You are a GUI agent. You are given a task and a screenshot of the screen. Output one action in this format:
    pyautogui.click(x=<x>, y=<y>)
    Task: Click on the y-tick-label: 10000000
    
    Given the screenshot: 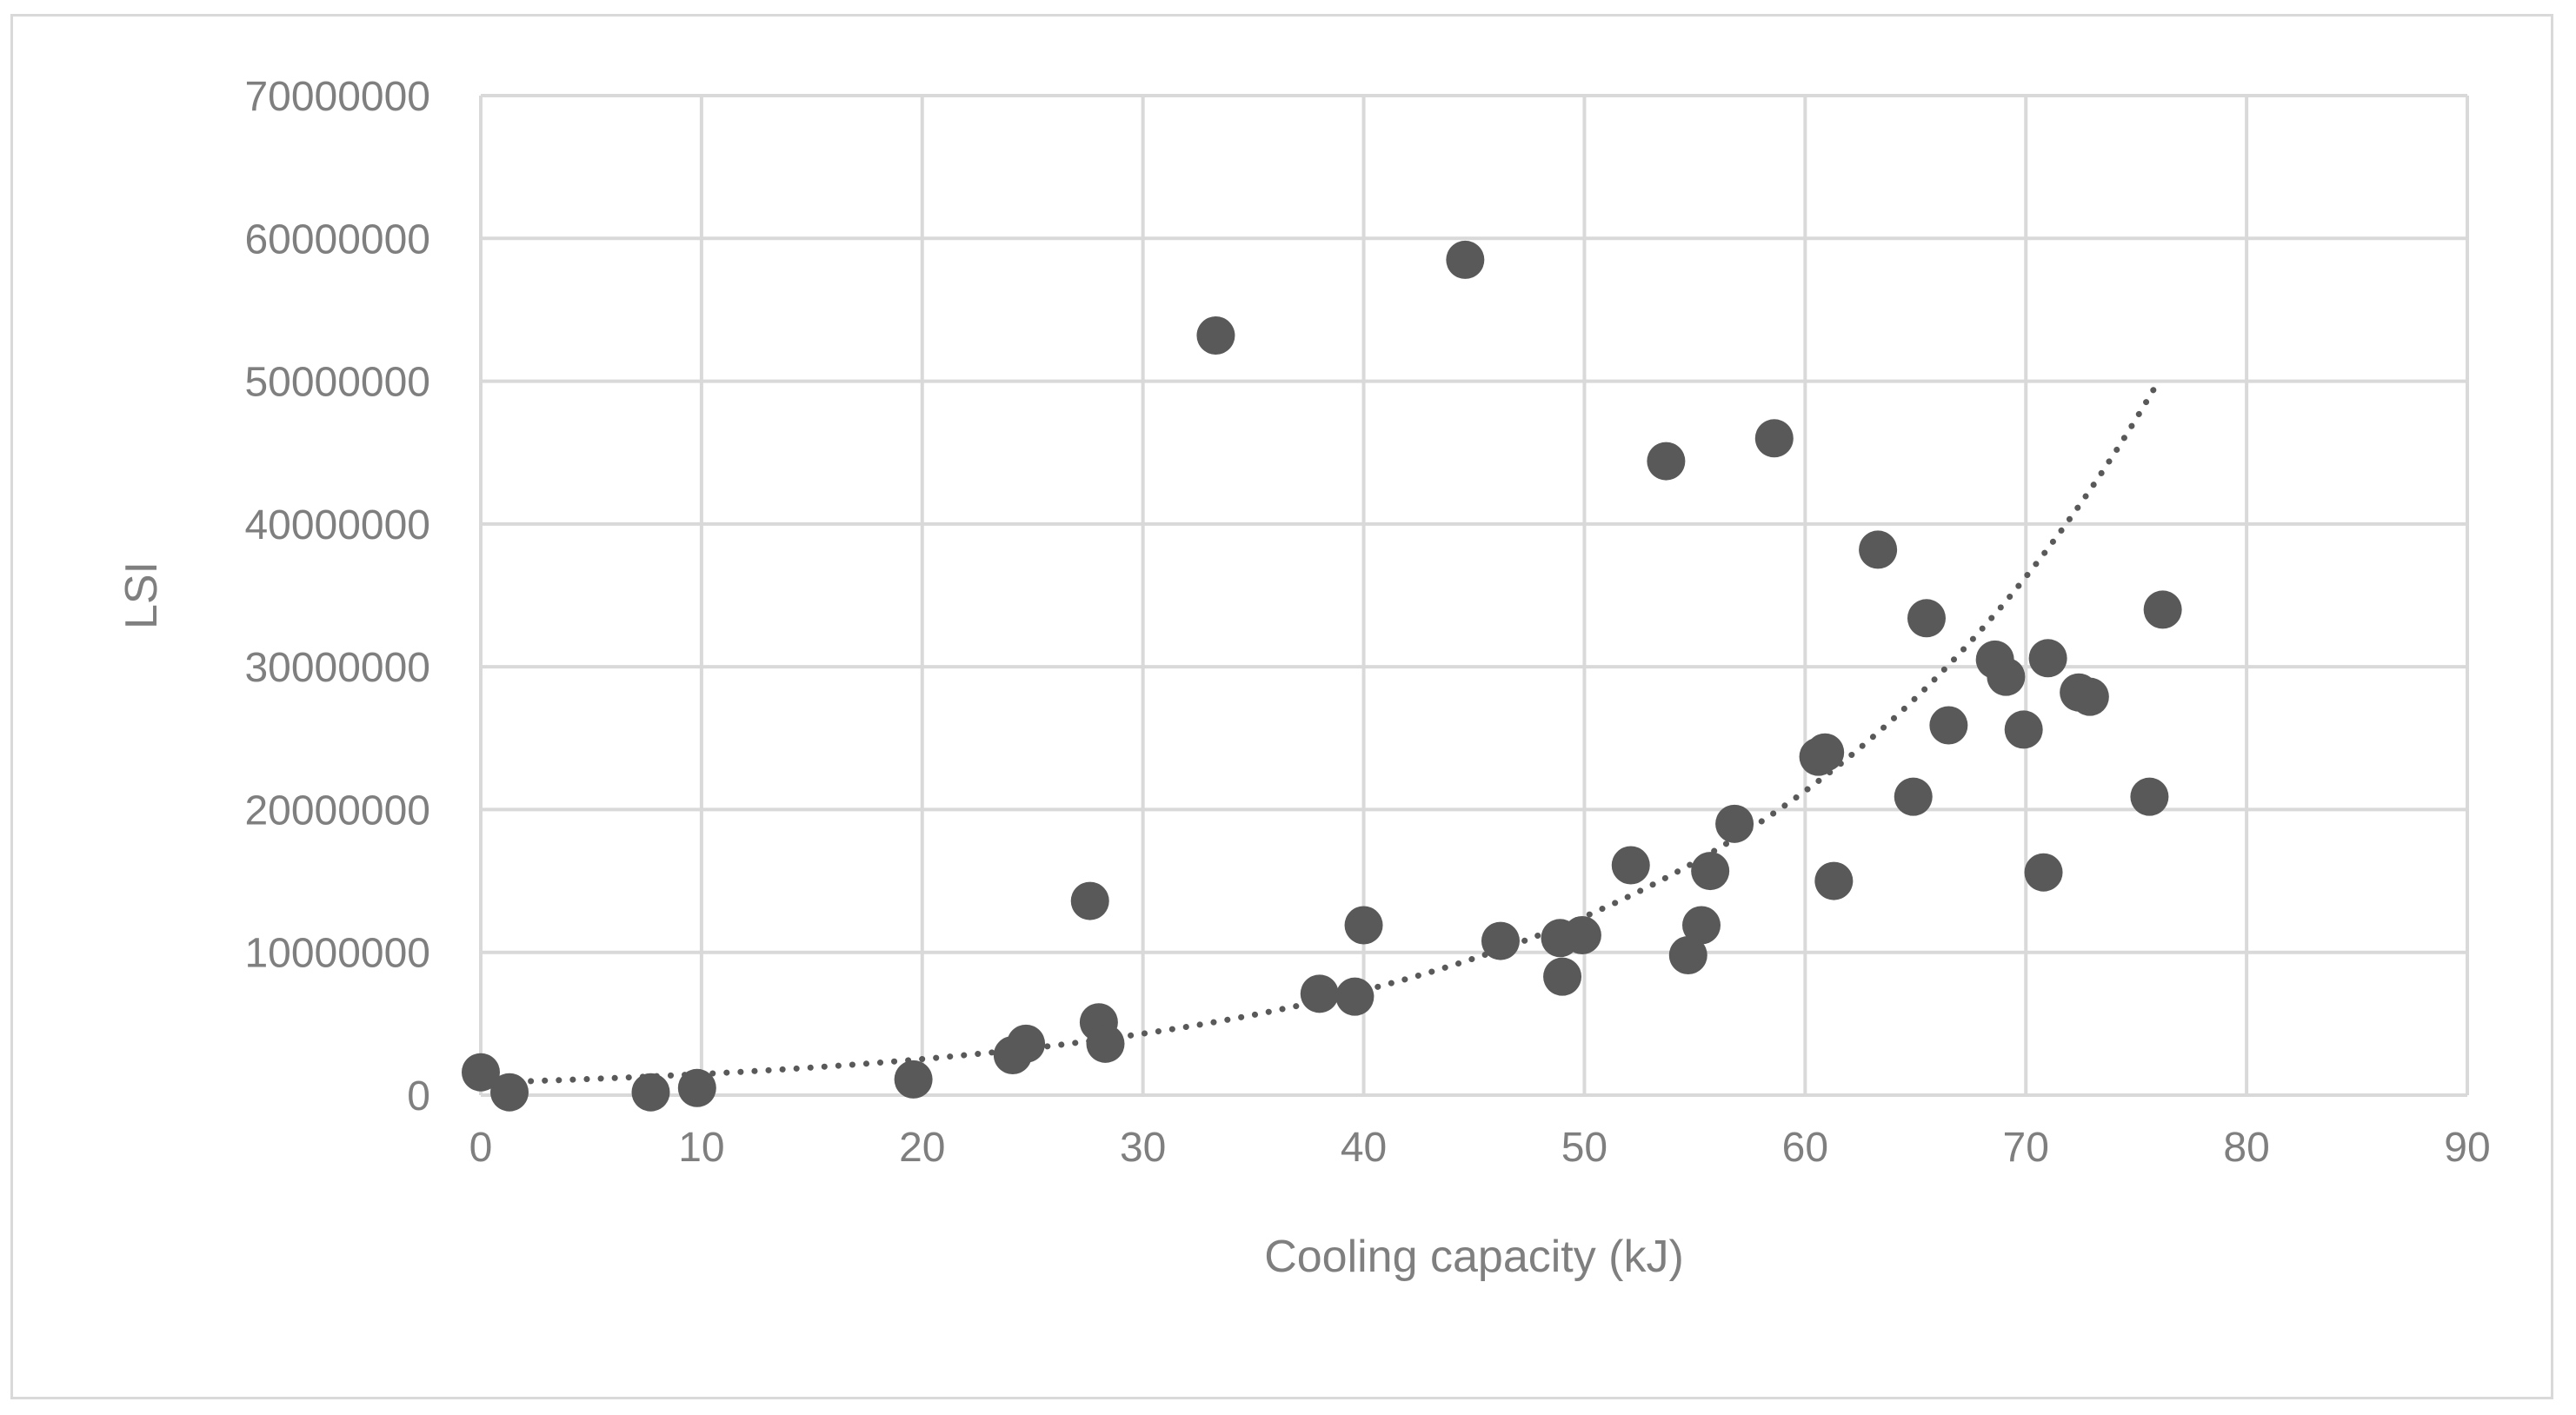 What is the action you would take?
    pyautogui.click(x=337, y=954)
    